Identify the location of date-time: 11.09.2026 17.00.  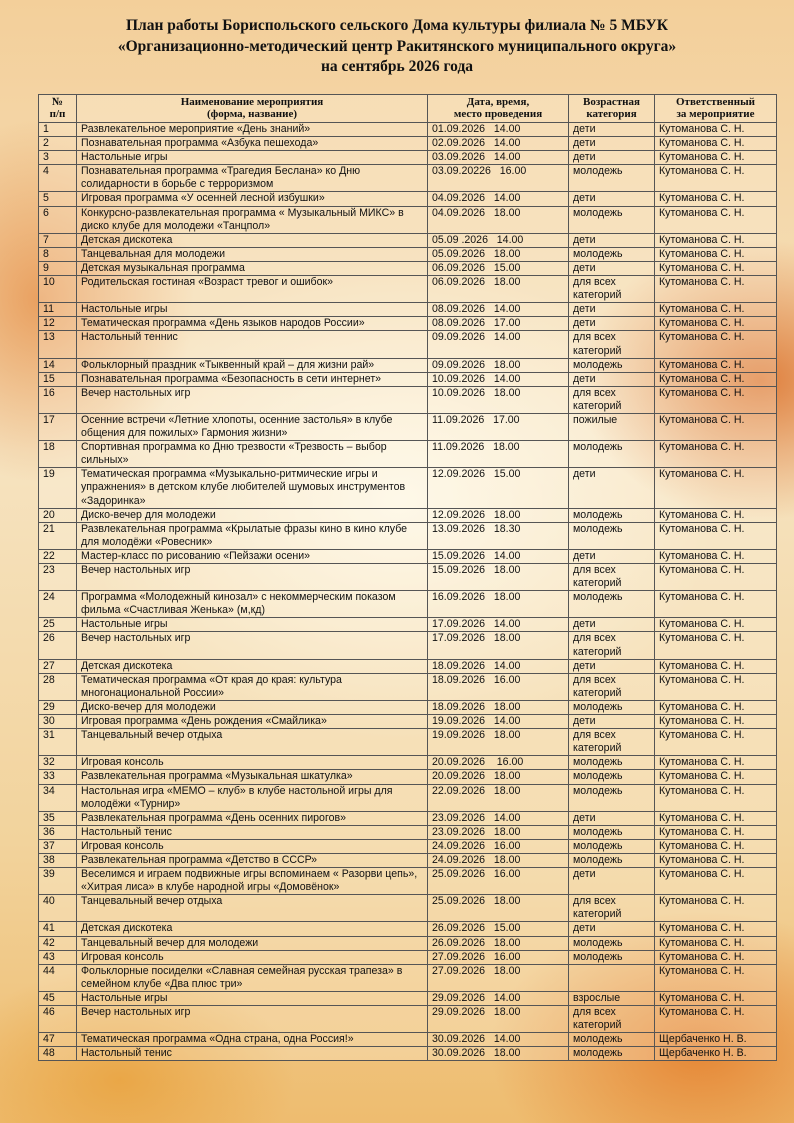
(498, 427).